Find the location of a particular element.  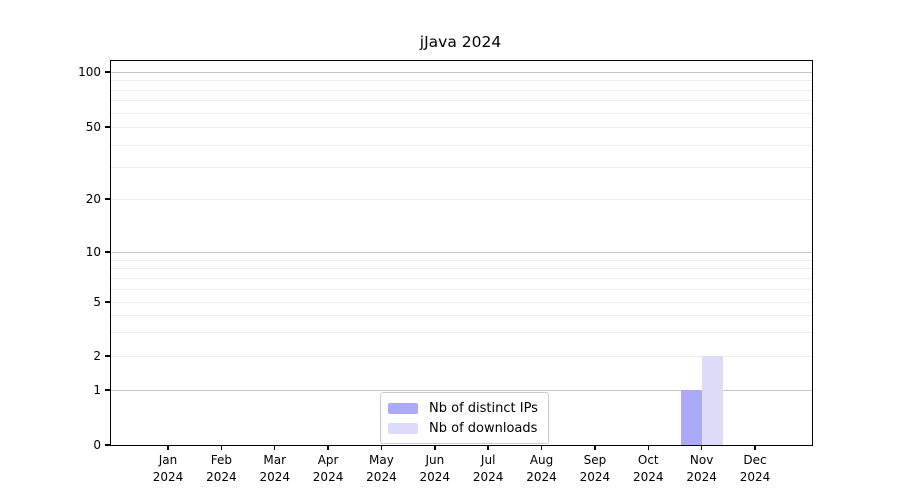

legend-row-0: Nb of distinct IPs is located at coordinates (463, 408).